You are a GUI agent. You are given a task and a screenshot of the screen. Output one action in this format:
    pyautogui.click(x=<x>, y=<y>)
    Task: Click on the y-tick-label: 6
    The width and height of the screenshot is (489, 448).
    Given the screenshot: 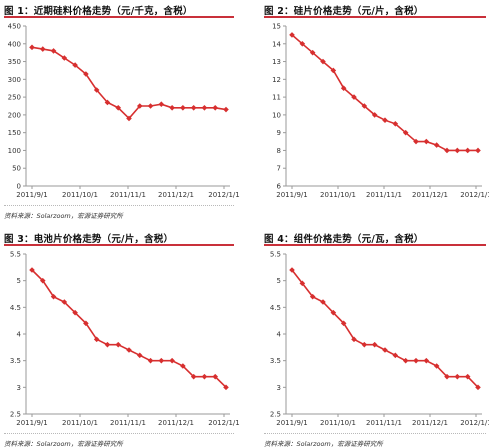 What is the action you would take?
    pyautogui.click(x=279, y=187)
    